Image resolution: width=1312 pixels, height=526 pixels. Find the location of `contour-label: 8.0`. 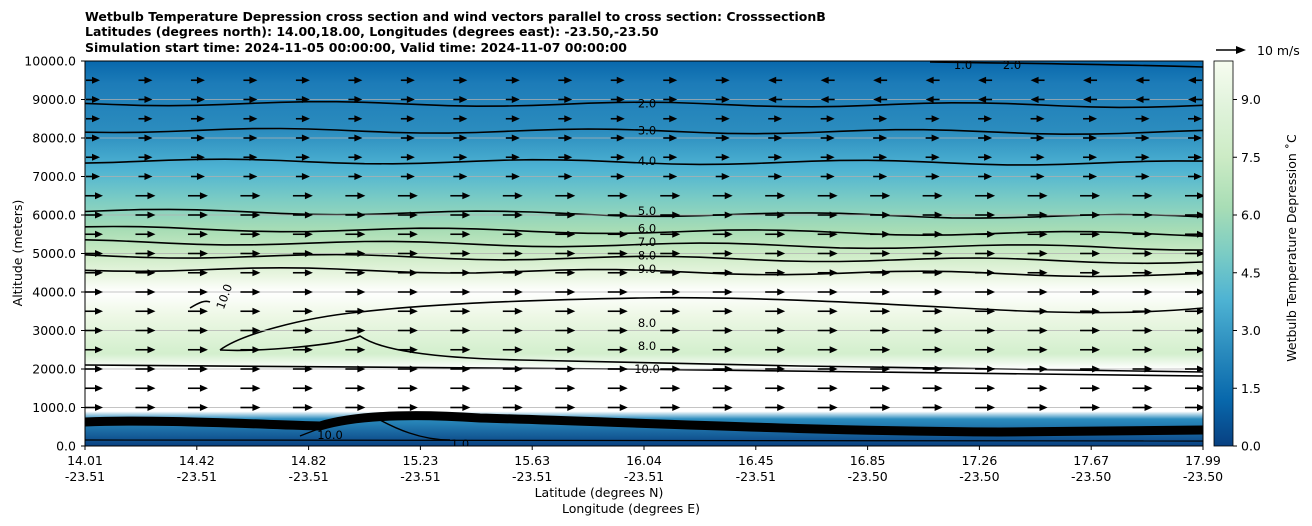

contour-label: 8.0 is located at coordinates (647, 255).